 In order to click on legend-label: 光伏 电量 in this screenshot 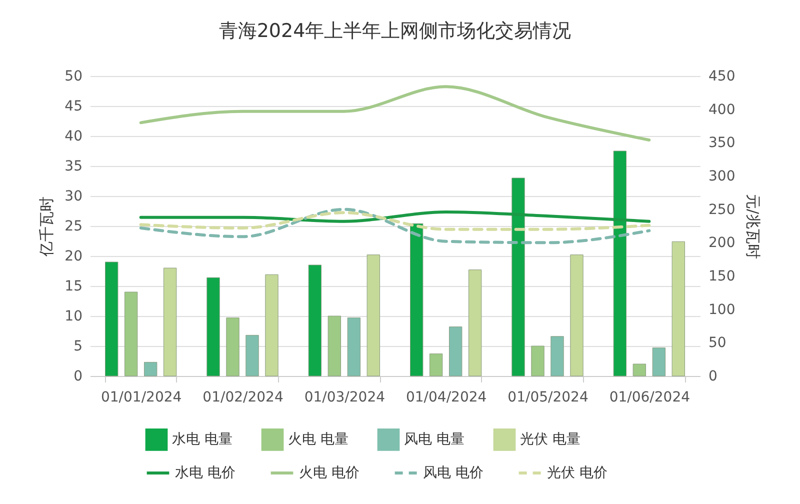, I will do `click(550, 440)`.